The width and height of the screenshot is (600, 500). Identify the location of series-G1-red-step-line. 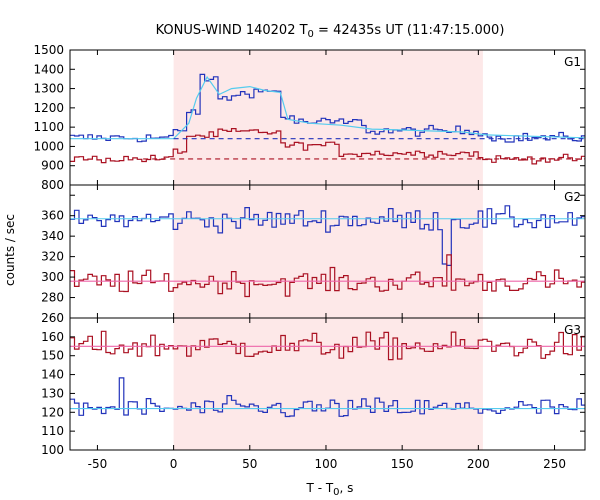
(327, 146).